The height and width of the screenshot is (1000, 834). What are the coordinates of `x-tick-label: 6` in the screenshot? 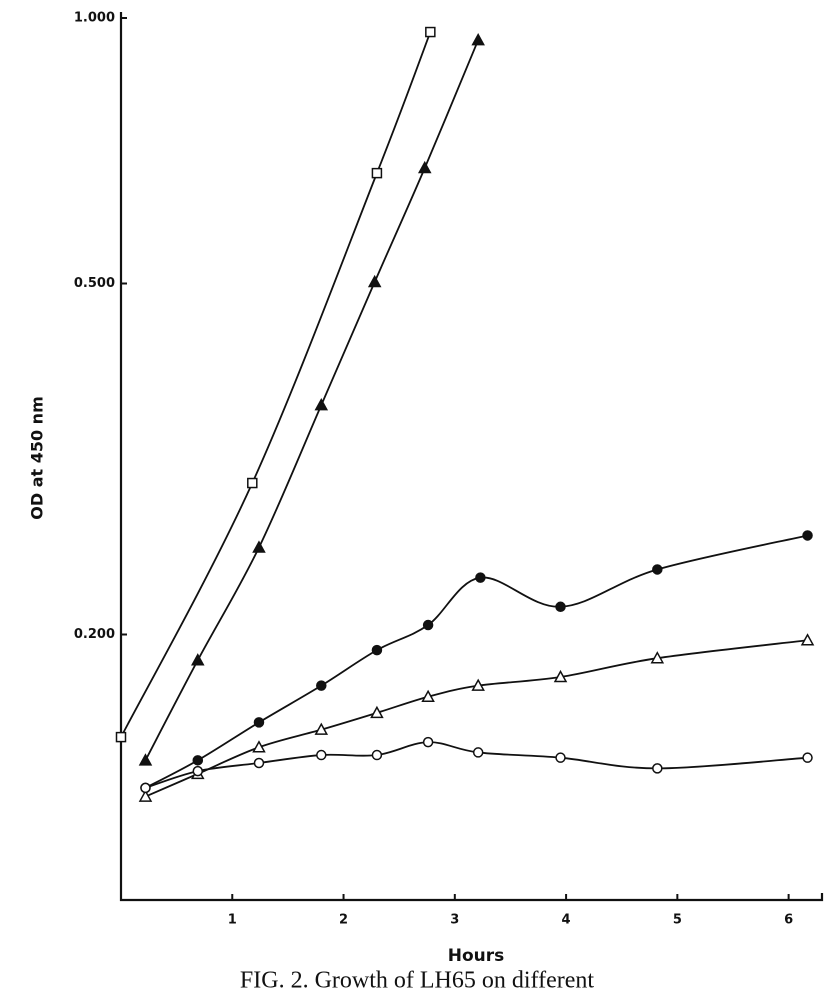 It's located at (788, 920).